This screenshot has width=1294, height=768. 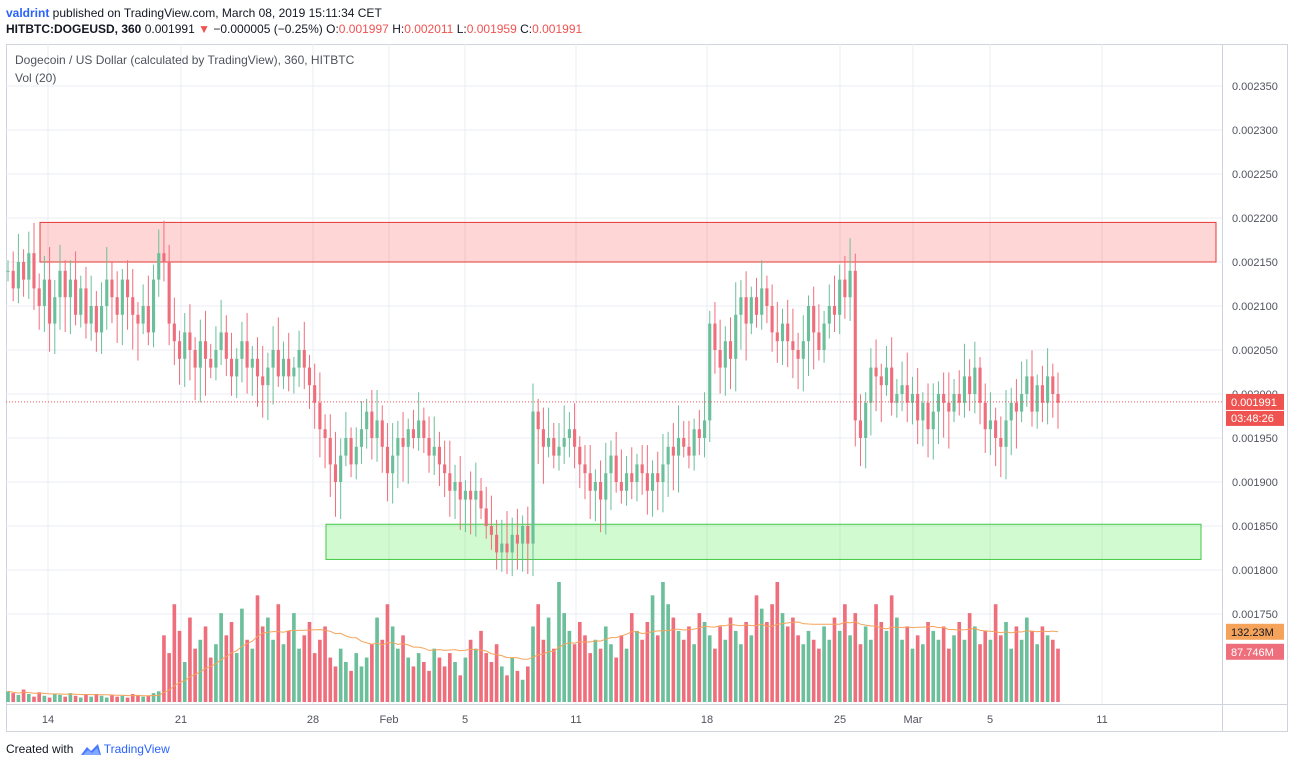 I want to click on y-tick-label: 0.001950, so click(x=1255, y=439).